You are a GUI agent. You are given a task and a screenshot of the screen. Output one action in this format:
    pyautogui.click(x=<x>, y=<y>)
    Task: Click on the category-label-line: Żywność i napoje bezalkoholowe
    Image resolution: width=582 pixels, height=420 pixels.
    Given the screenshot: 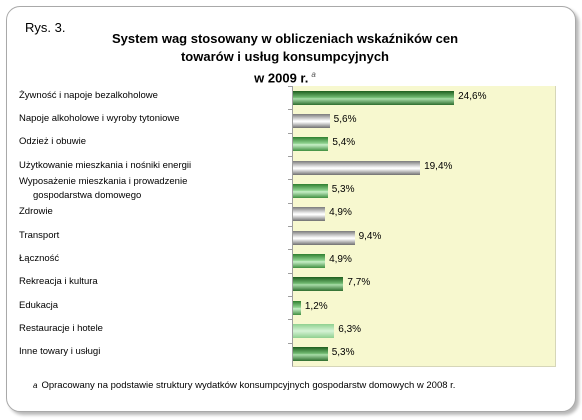 What is the action you would take?
    pyautogui.click(x=88, y=95)
    